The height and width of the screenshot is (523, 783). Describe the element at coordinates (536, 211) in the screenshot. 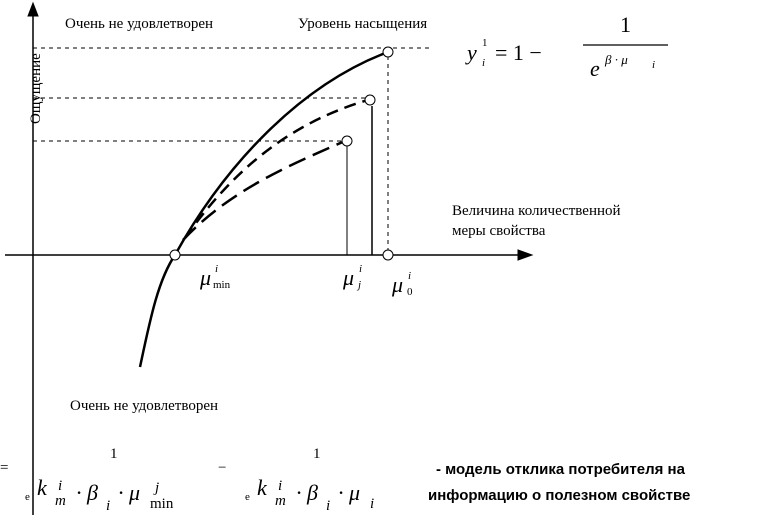

I see `axis-label: Величина количественной` at that location.